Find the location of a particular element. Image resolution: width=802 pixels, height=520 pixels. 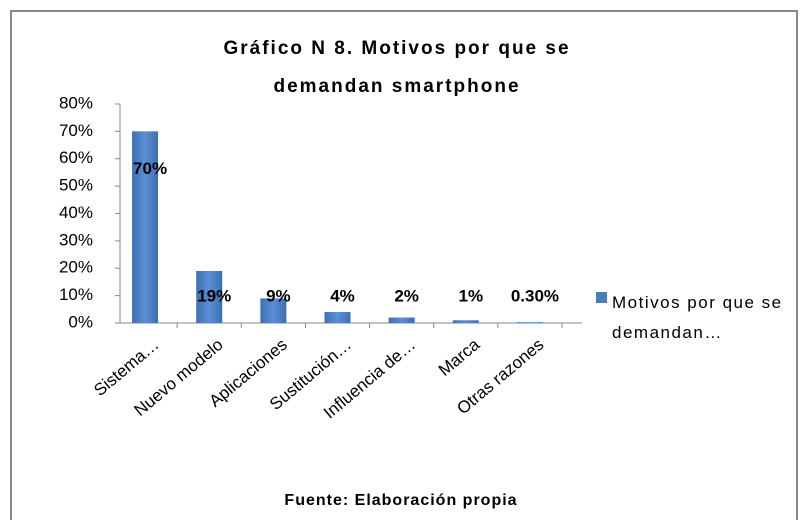

y-tick-label: 0% is located at coordinates (80, 321).